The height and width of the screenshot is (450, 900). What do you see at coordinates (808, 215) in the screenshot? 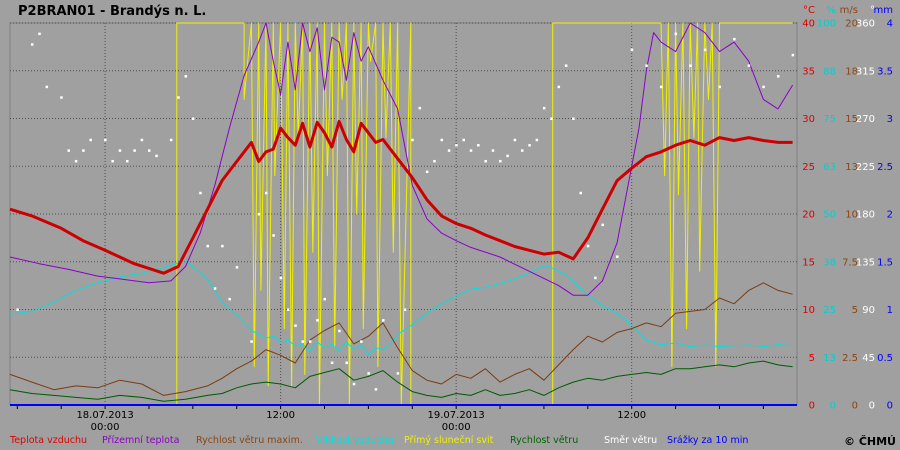
I see `y-tick-label: 20` at bounding box center [808, 215].